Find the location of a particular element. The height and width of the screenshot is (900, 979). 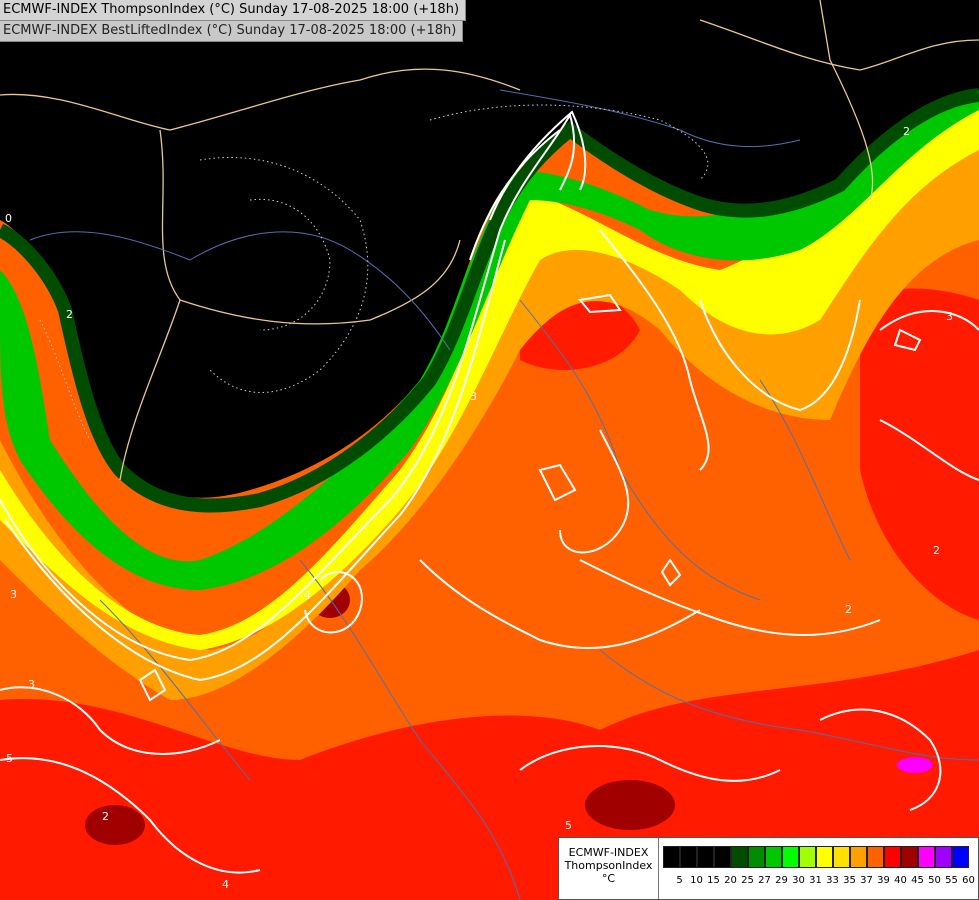

legend-tick-label: 45 is located at coordinates (917, 880).